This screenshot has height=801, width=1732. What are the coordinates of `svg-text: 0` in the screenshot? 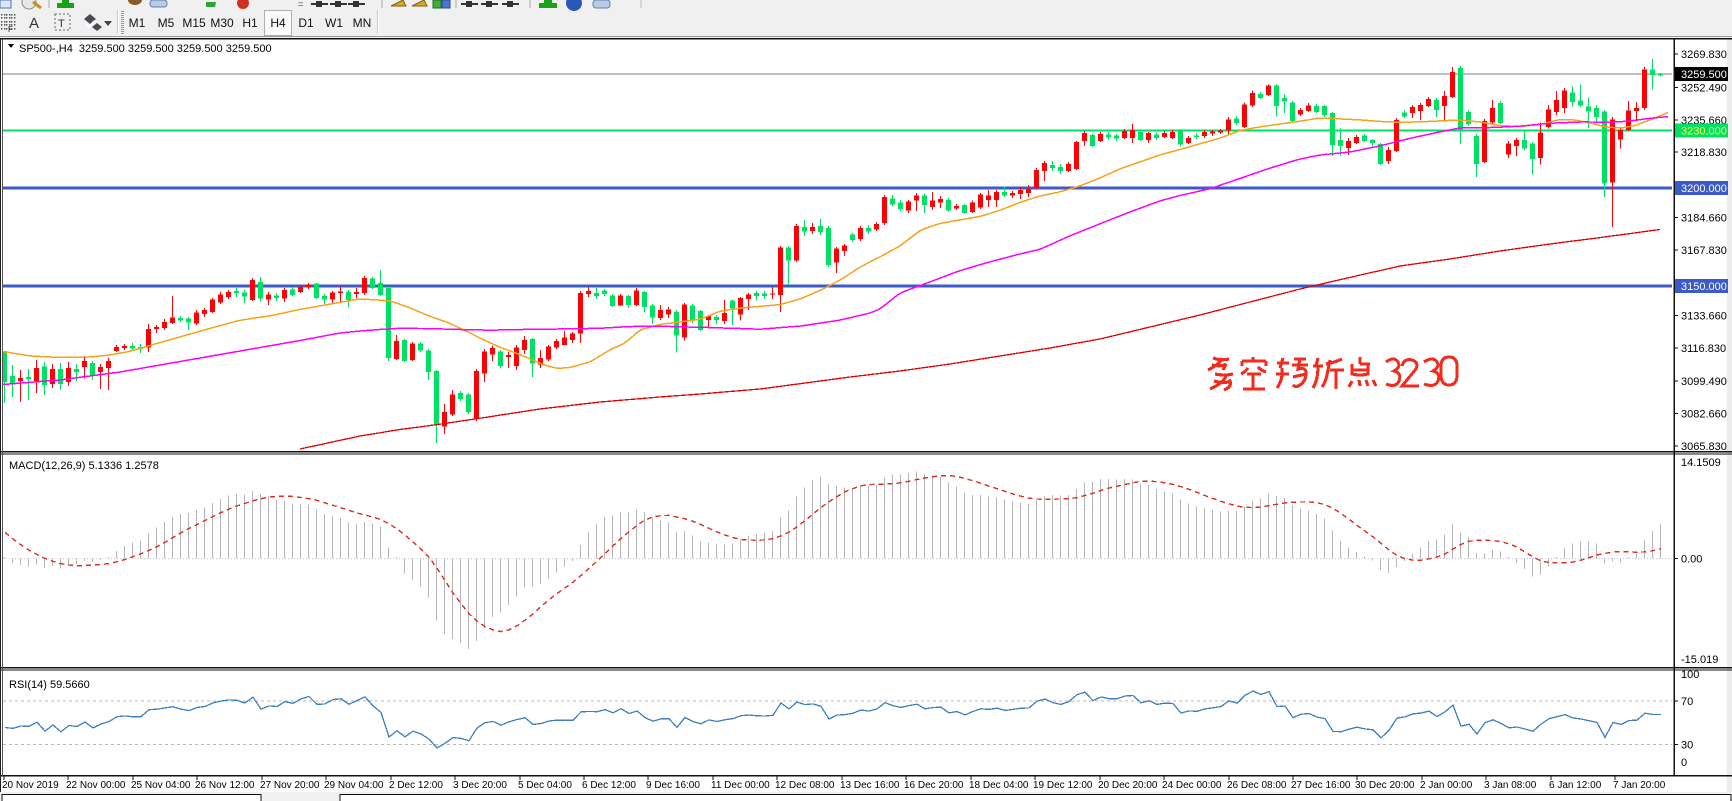 It's located at (1684, 763).